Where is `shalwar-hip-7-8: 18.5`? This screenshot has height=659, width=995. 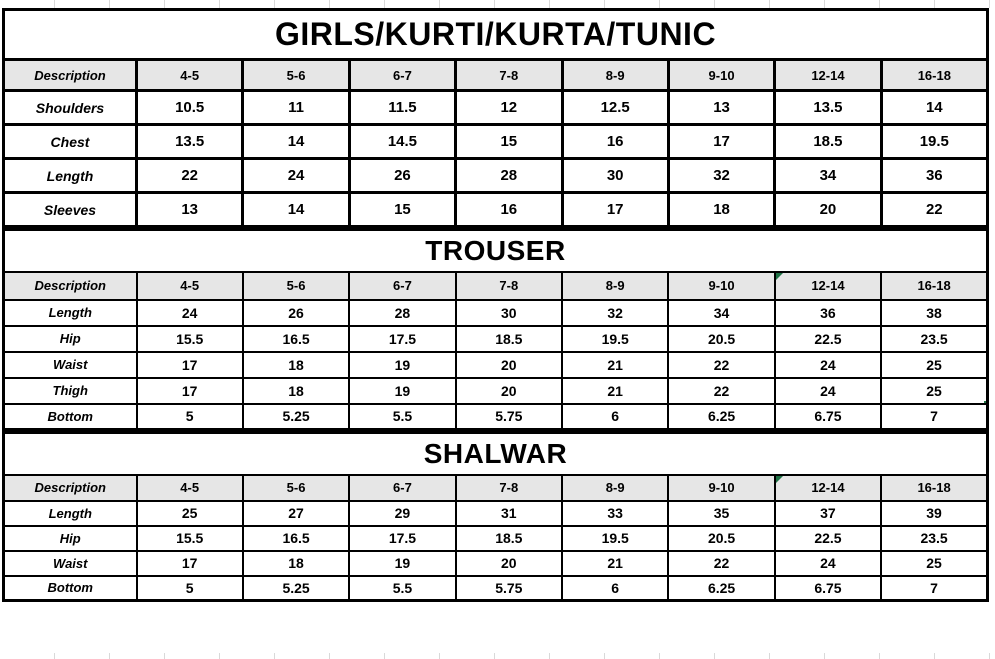 shalwar-hip-7-8: 18.5 is located at coordinates (509, 538).